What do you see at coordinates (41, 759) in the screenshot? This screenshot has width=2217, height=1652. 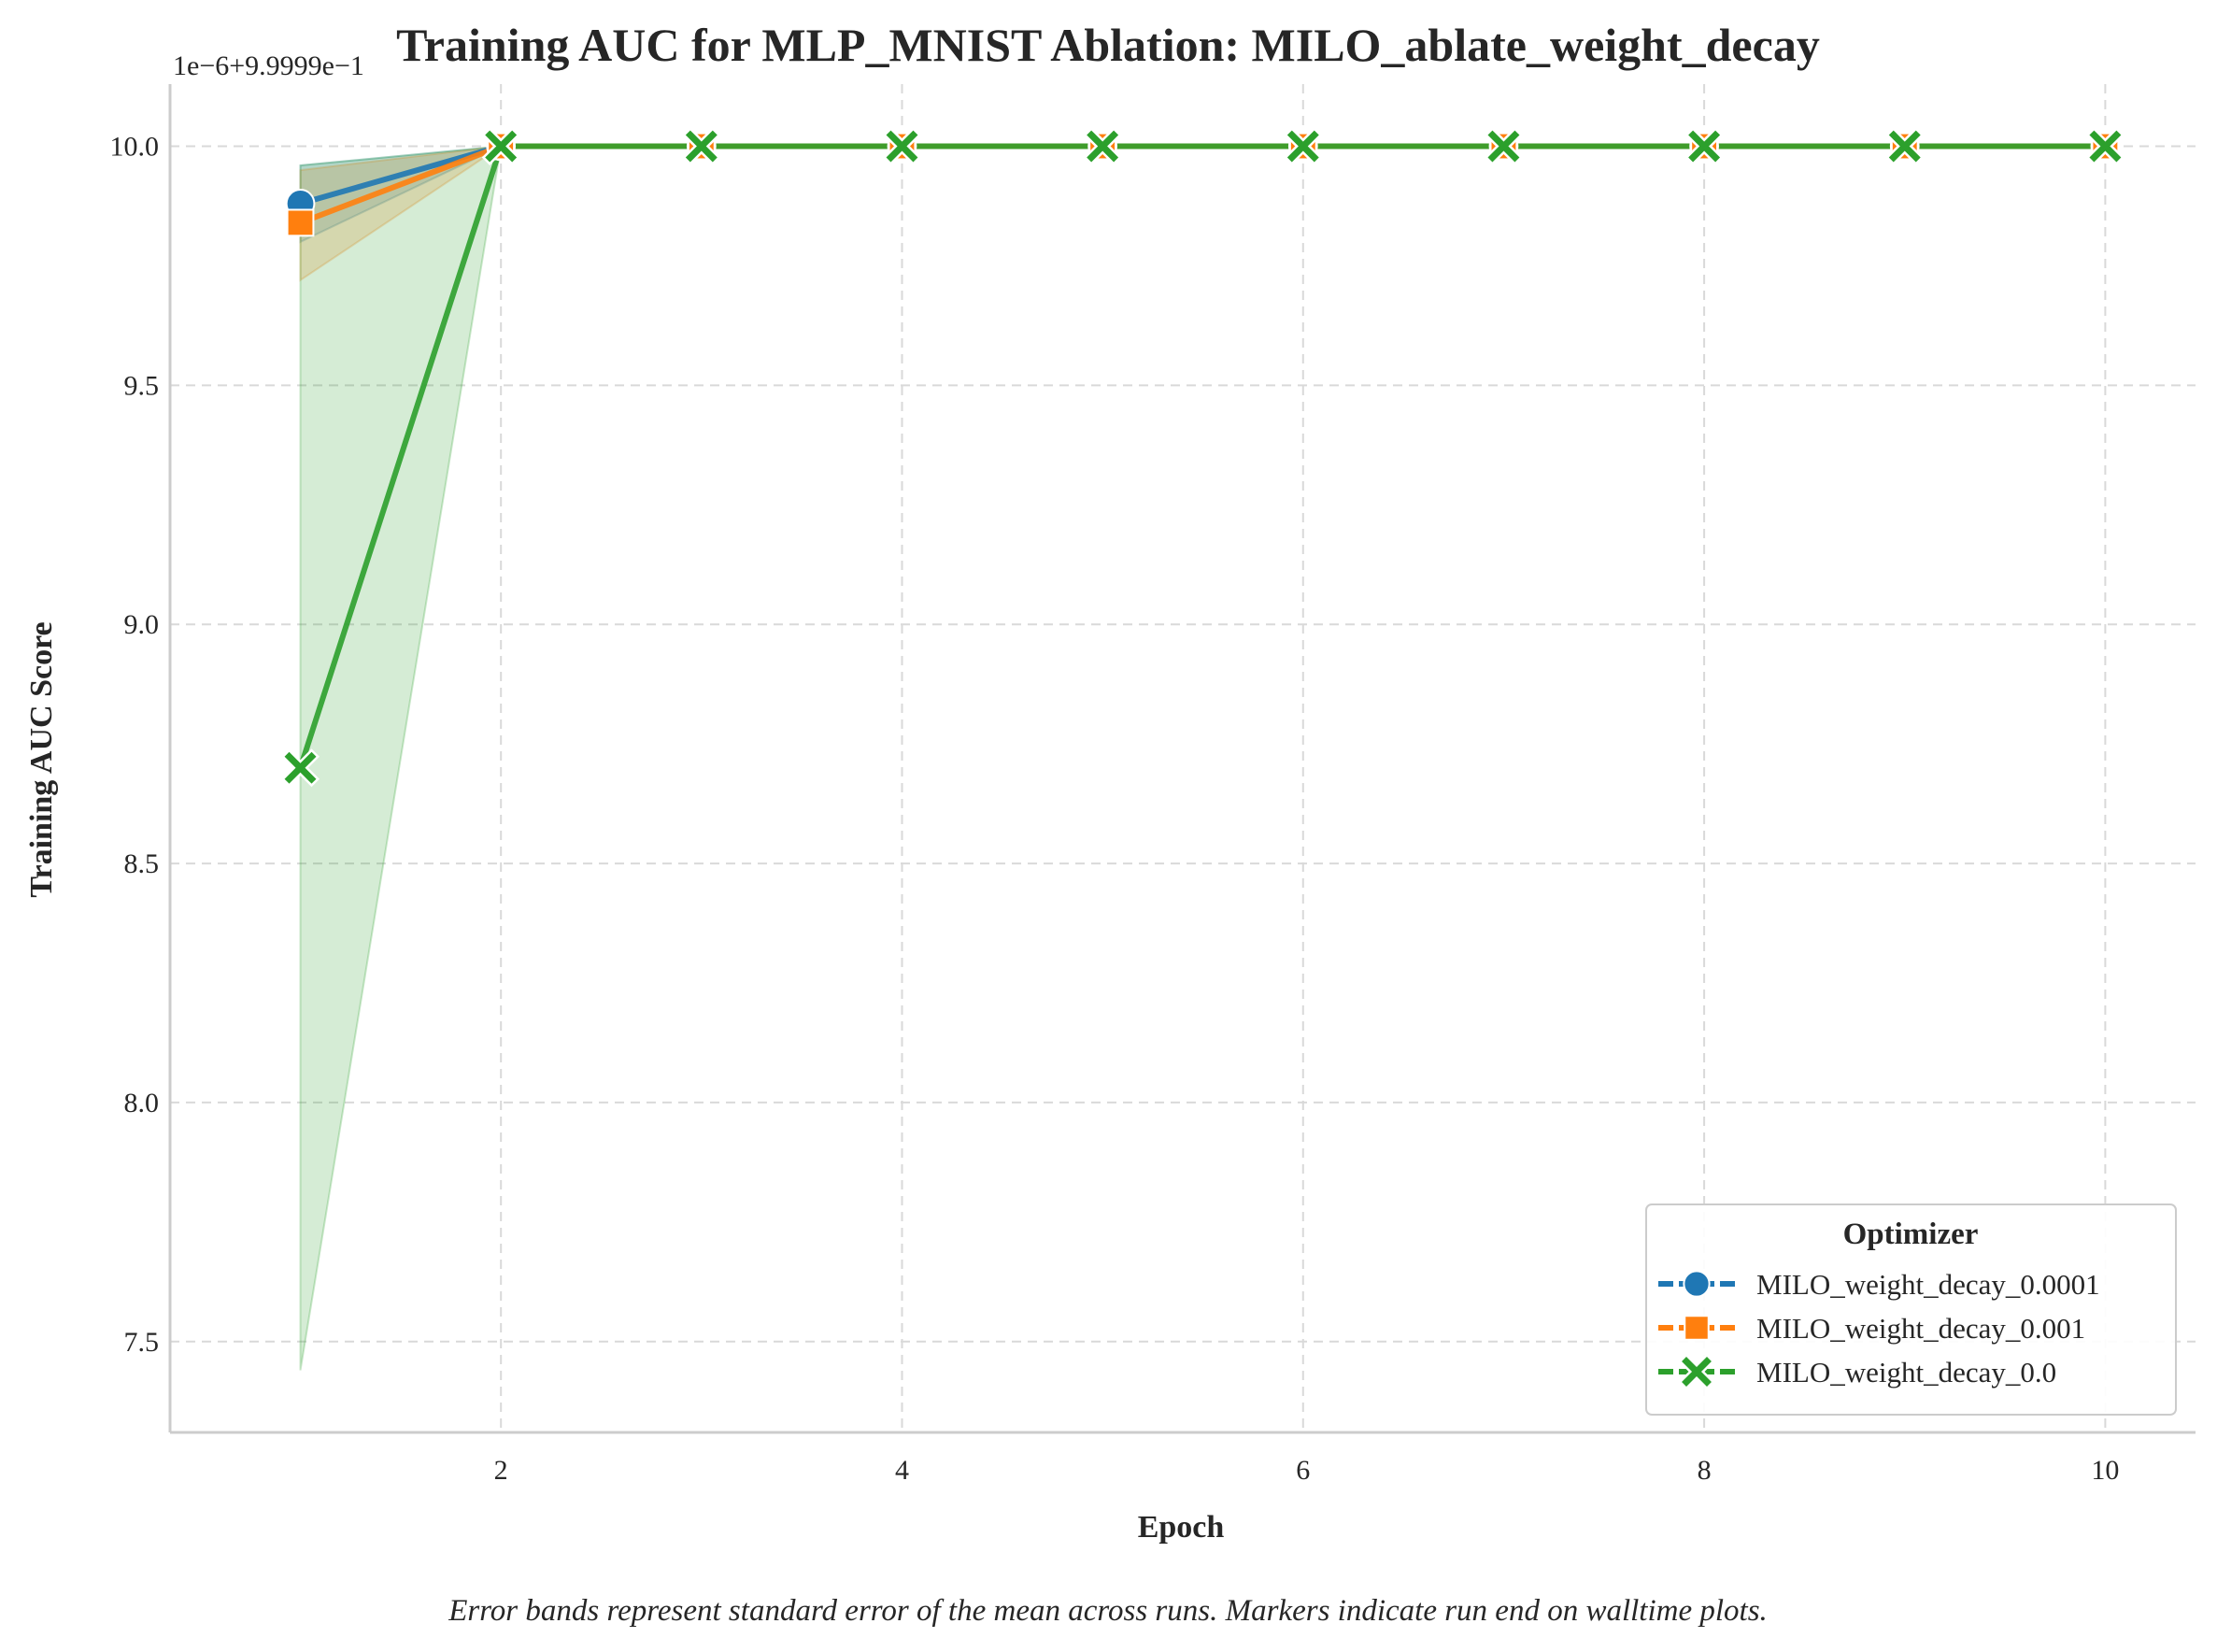 I see `y-axis-label: Training AUC Score` at bounding box center [41, 759].